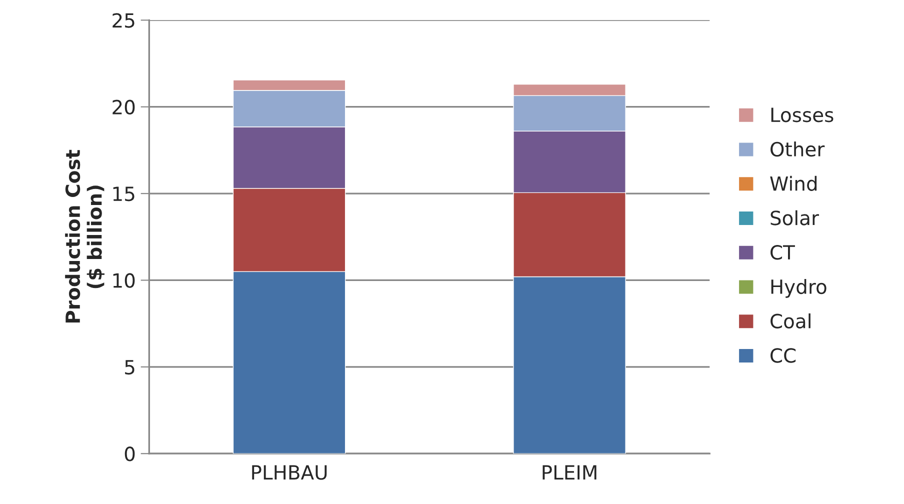  I want to click on legend-label: Other, so click(797, 149).